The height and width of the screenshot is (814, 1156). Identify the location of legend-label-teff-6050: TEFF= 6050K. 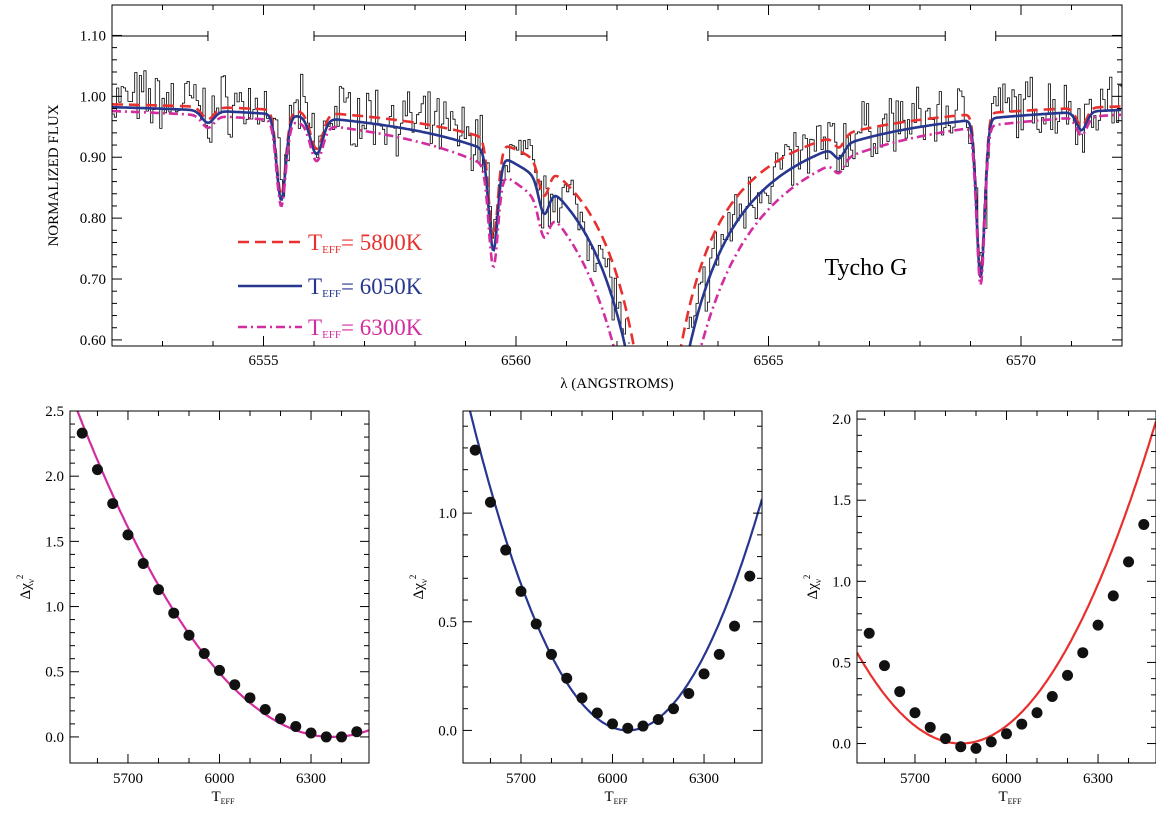
(365, 287).